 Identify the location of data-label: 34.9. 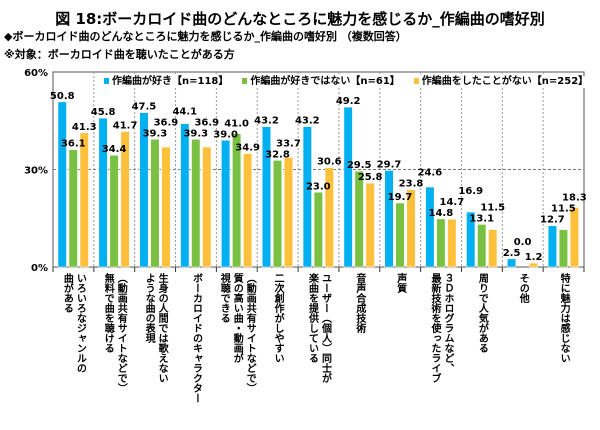
(247, 148).